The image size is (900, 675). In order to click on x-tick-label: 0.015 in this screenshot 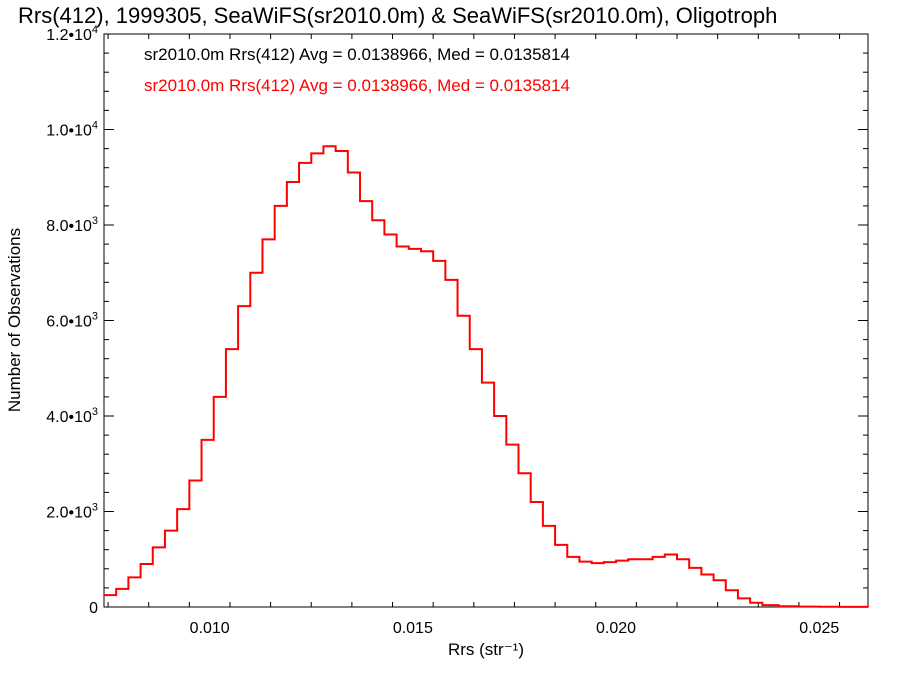, I will do `click(413, 628)`.